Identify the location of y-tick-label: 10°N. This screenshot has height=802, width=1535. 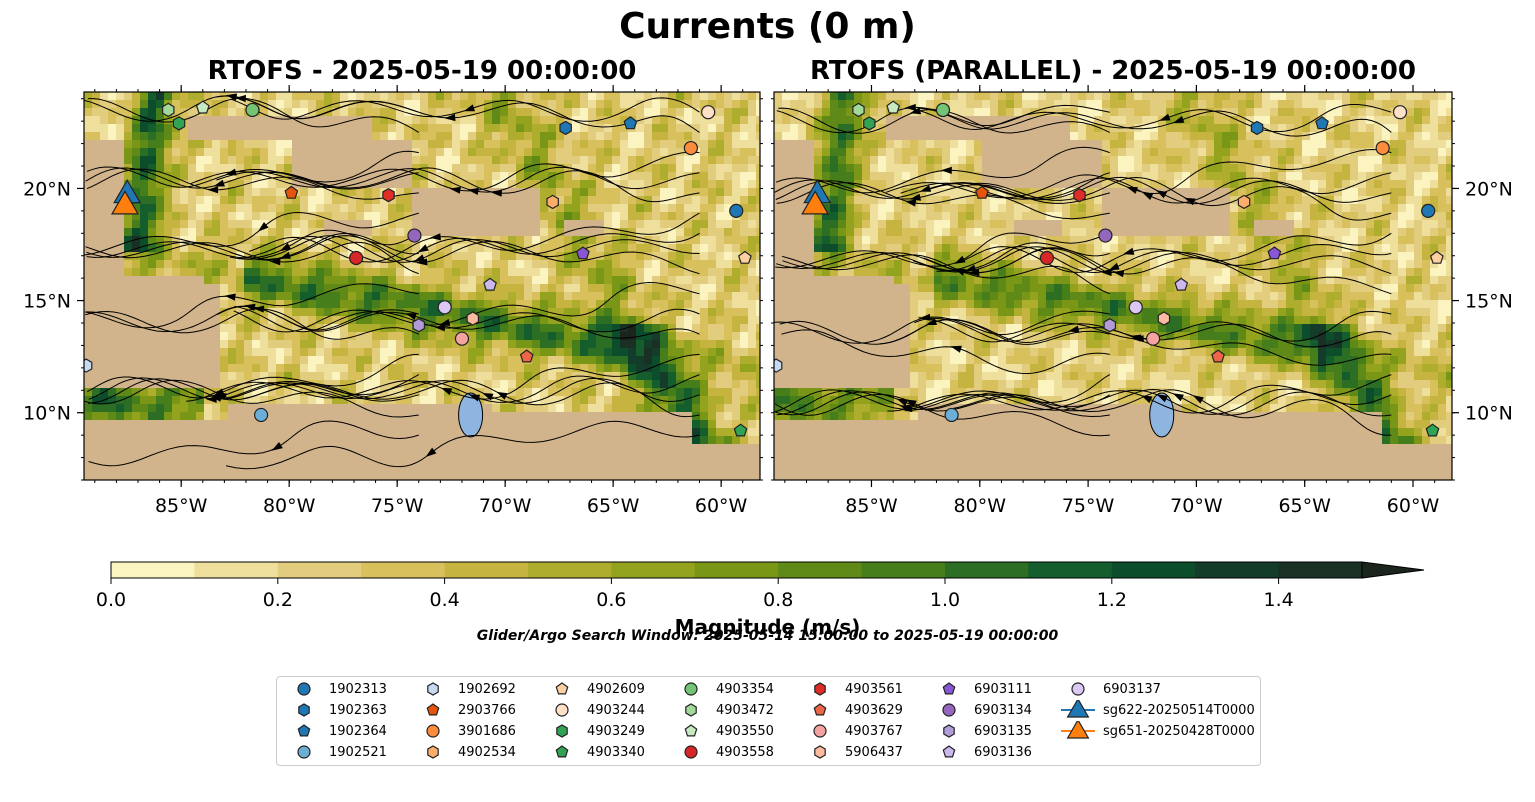
(1489, 414).